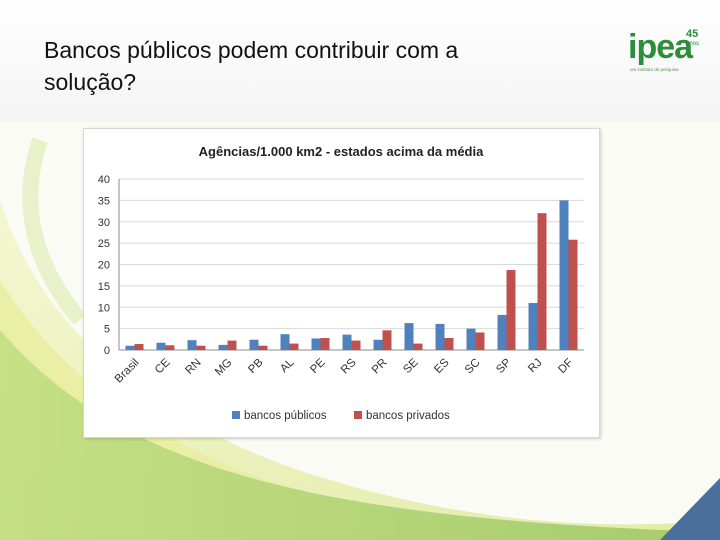 The image size is (720, 540). I want to click on x-tick-label: DF, so click(565, 366).